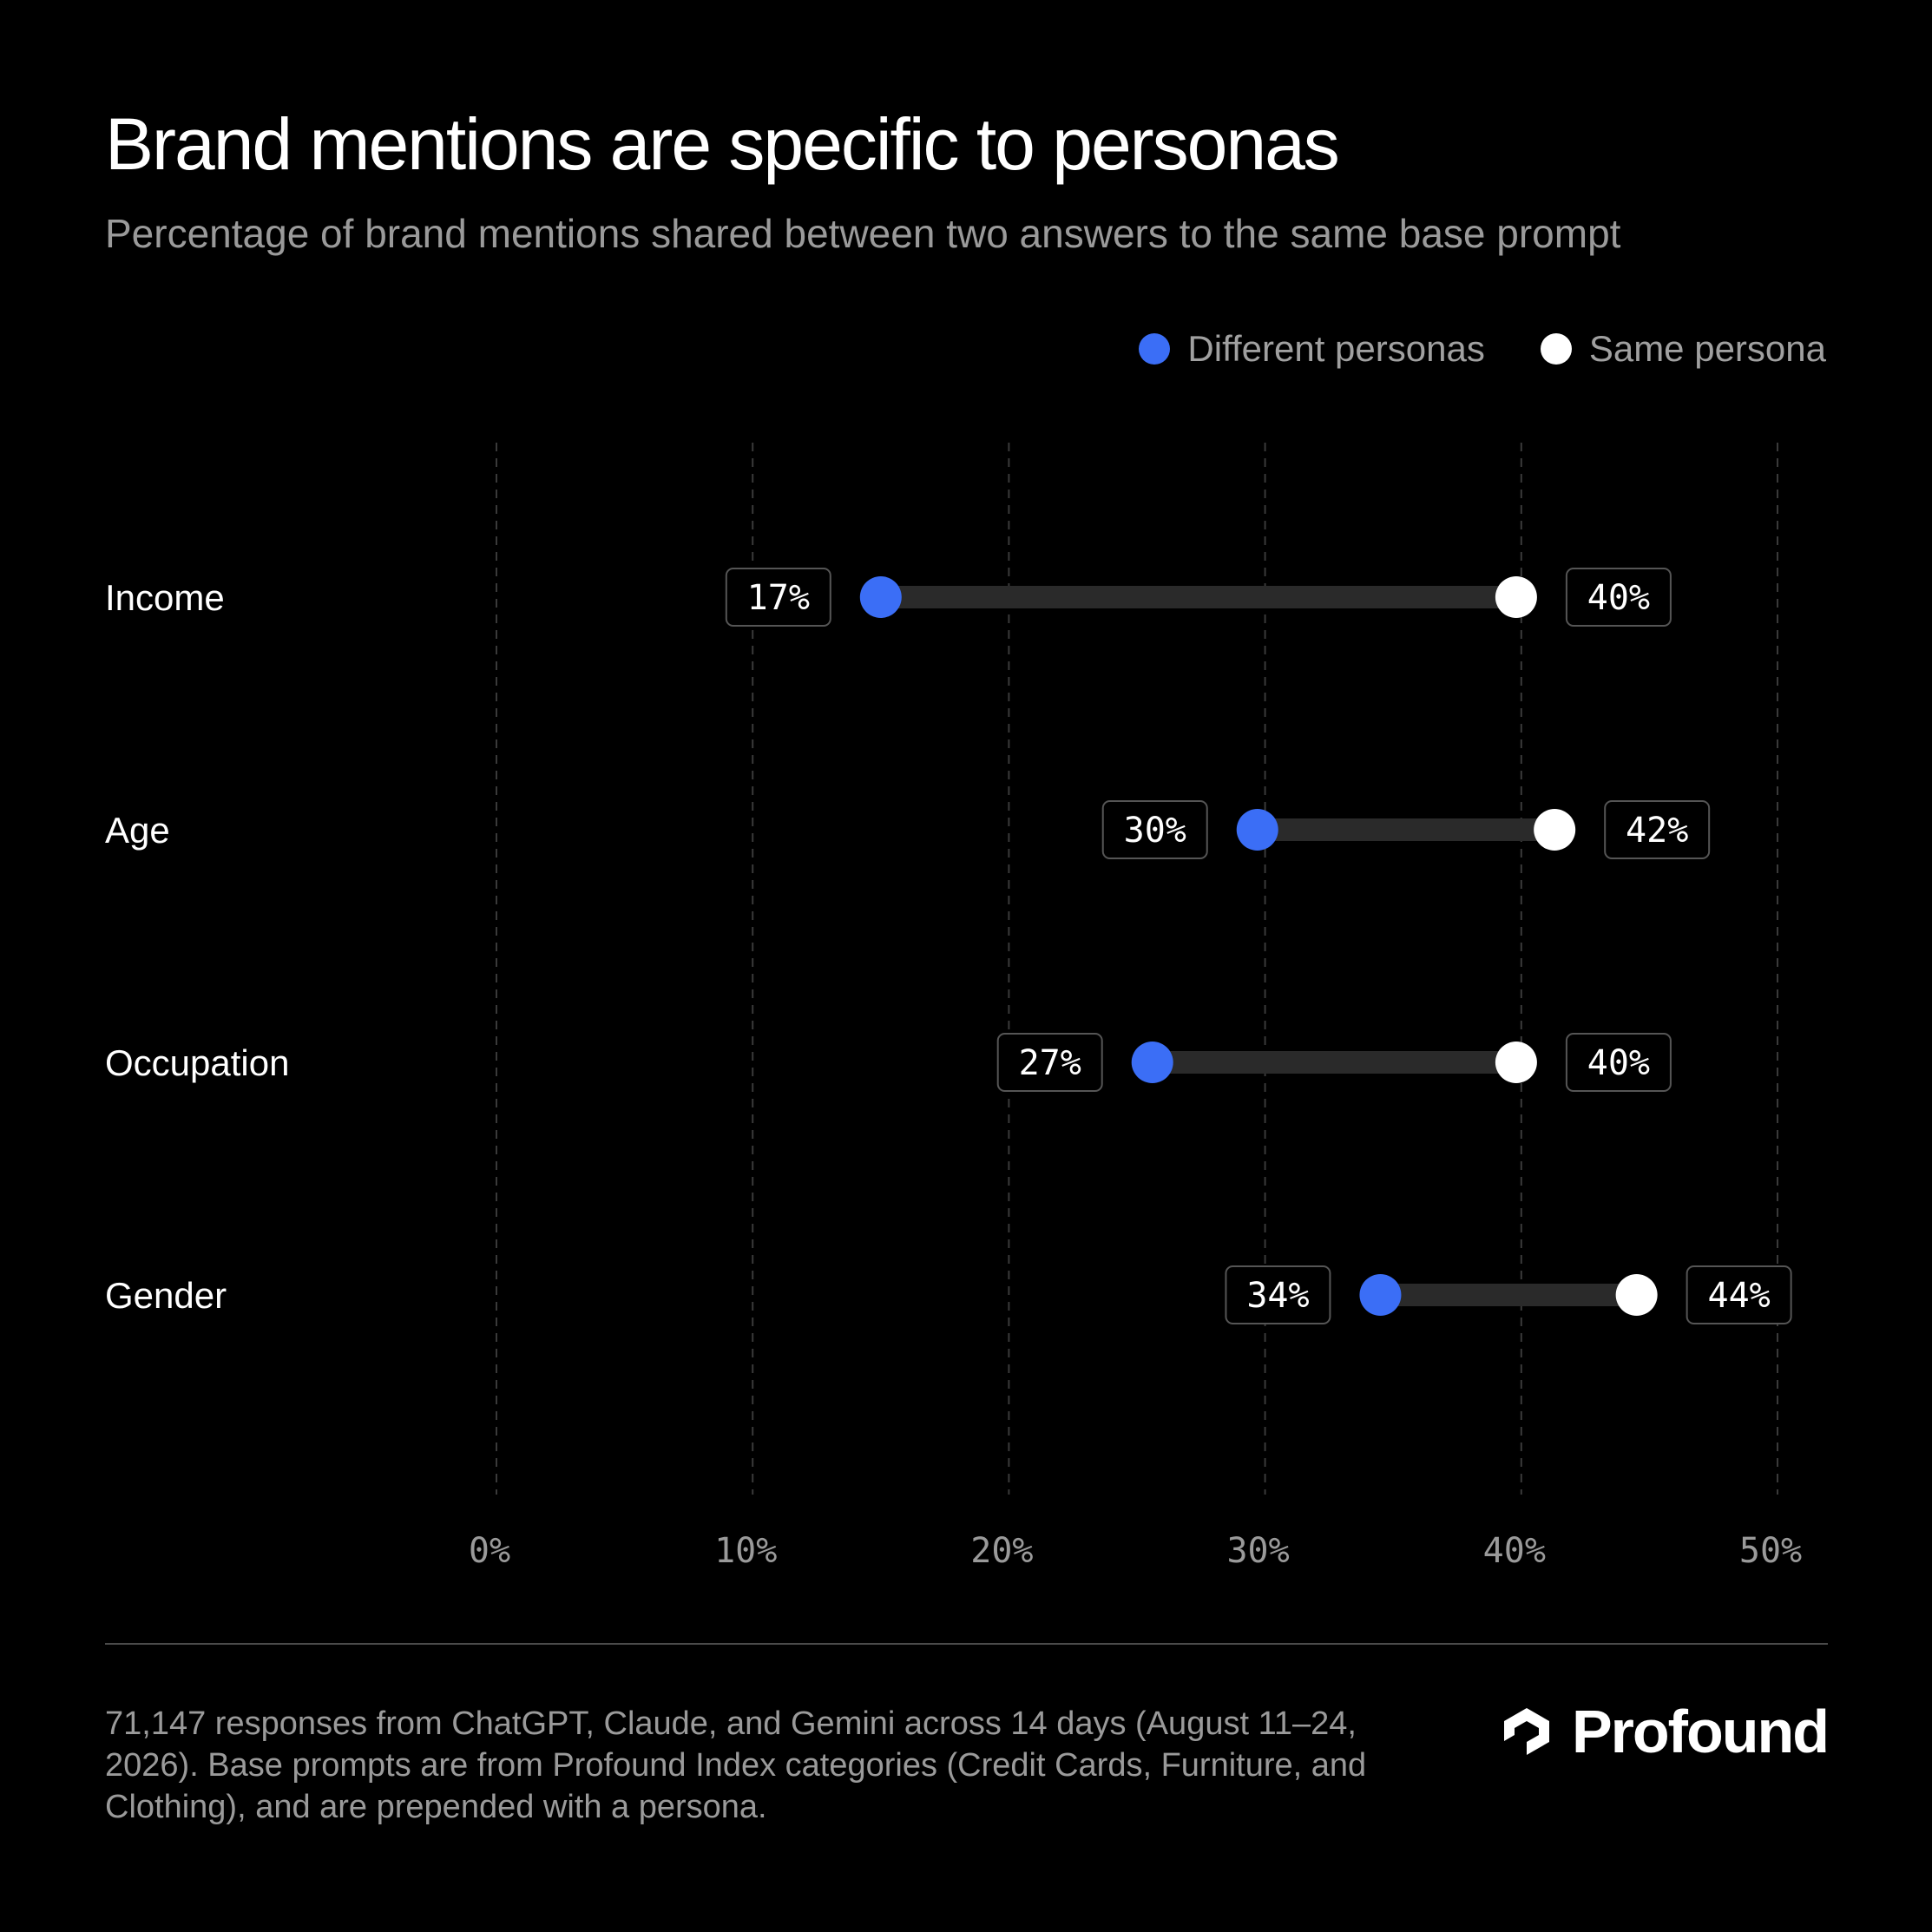 The width and height of the screenshot is (1932, 1932). What do you see at coordinates (1707, 348) in the screenshot?
I see `legend-label-same: Same persona` at bounding box center [1707, 348].